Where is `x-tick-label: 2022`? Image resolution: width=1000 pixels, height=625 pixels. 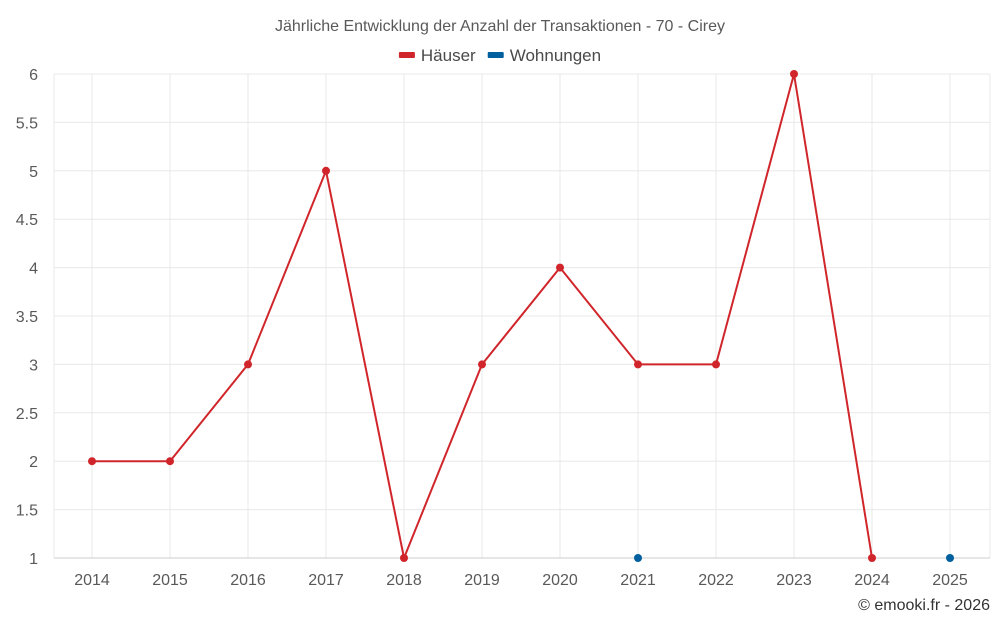
x-tick-label: 2022 is located at coordinates (716, 580).